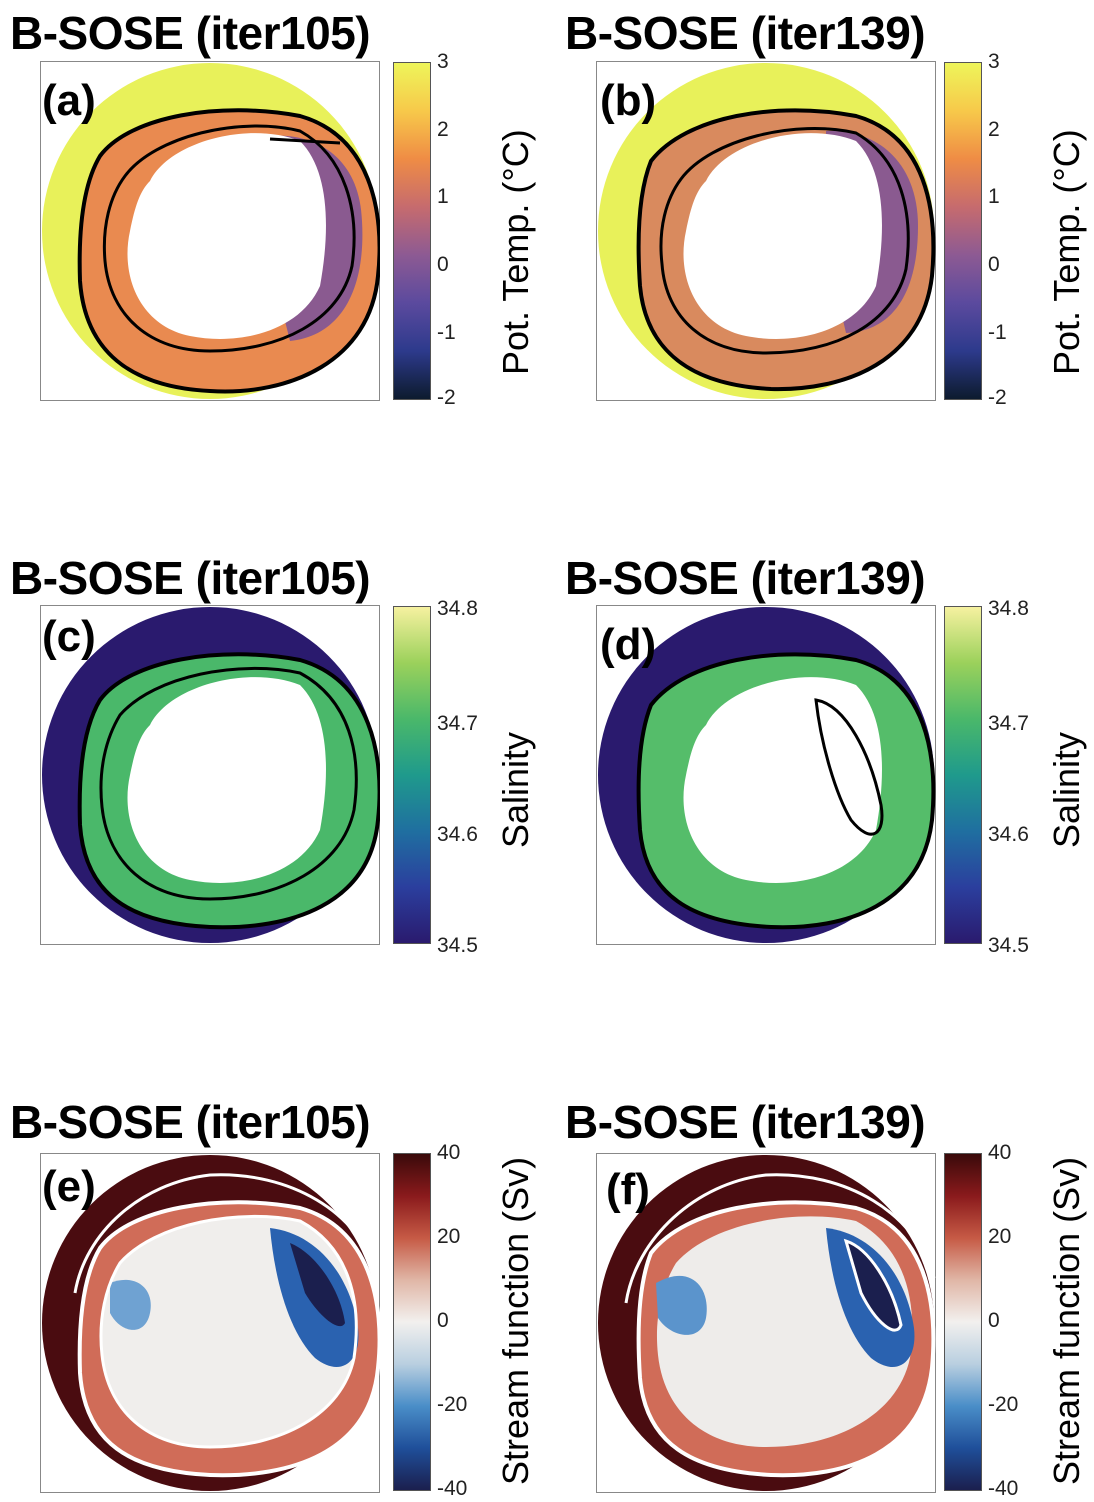  I want to click on panel-letter-d: (d), so click(628, 644).